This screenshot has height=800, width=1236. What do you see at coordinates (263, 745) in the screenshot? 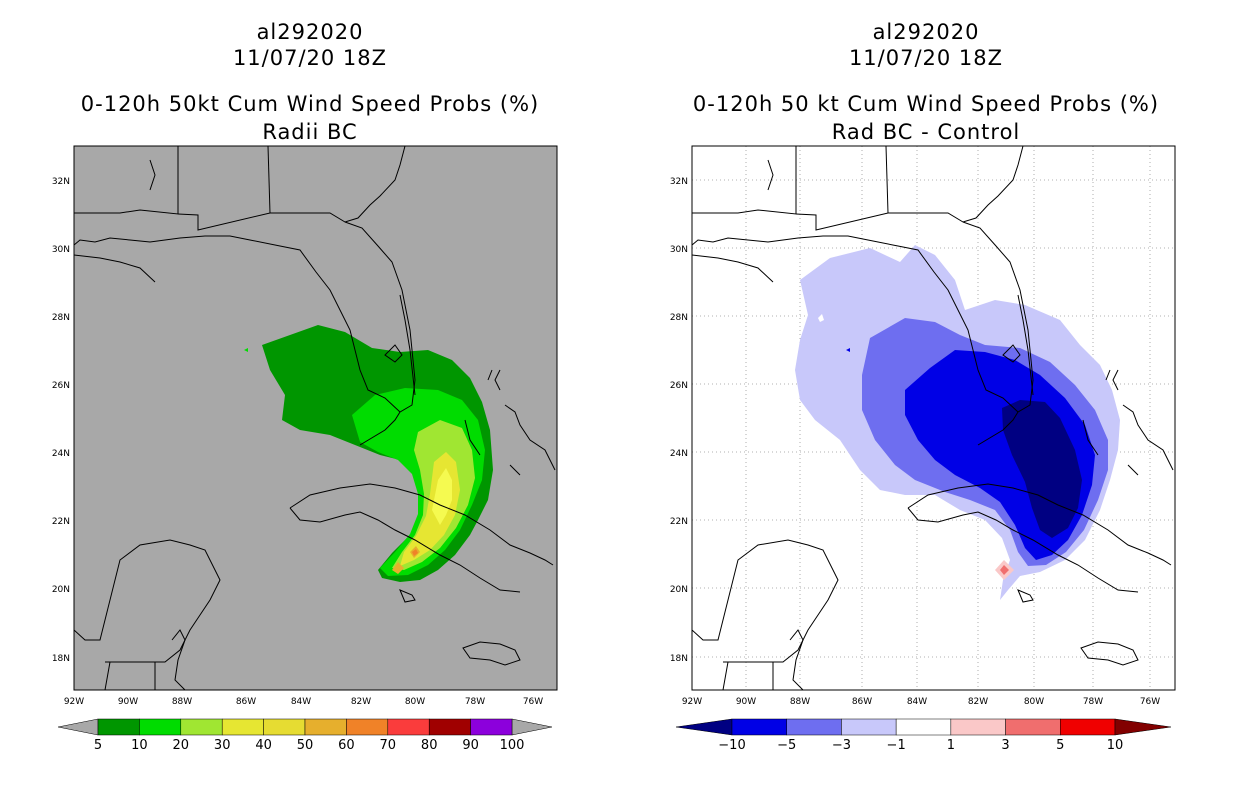
I see `left-colorbar-label: 40` at bounding box center [263, 745].